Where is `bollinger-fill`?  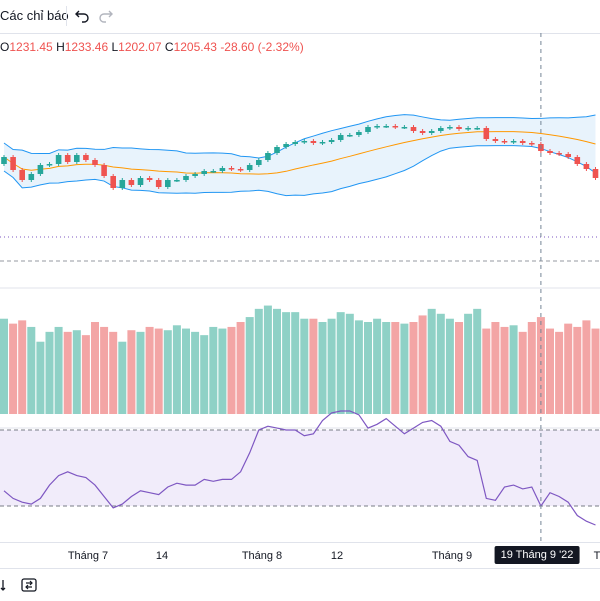 bollinger-fill is located at coordinates (300, 155).